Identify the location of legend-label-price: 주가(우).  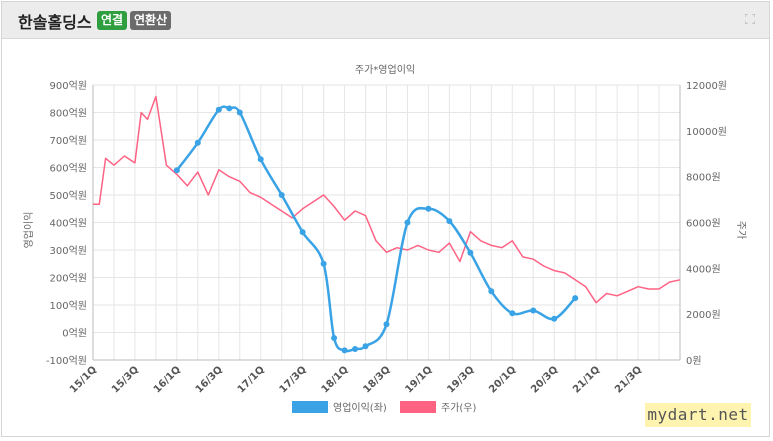
(459, 408).